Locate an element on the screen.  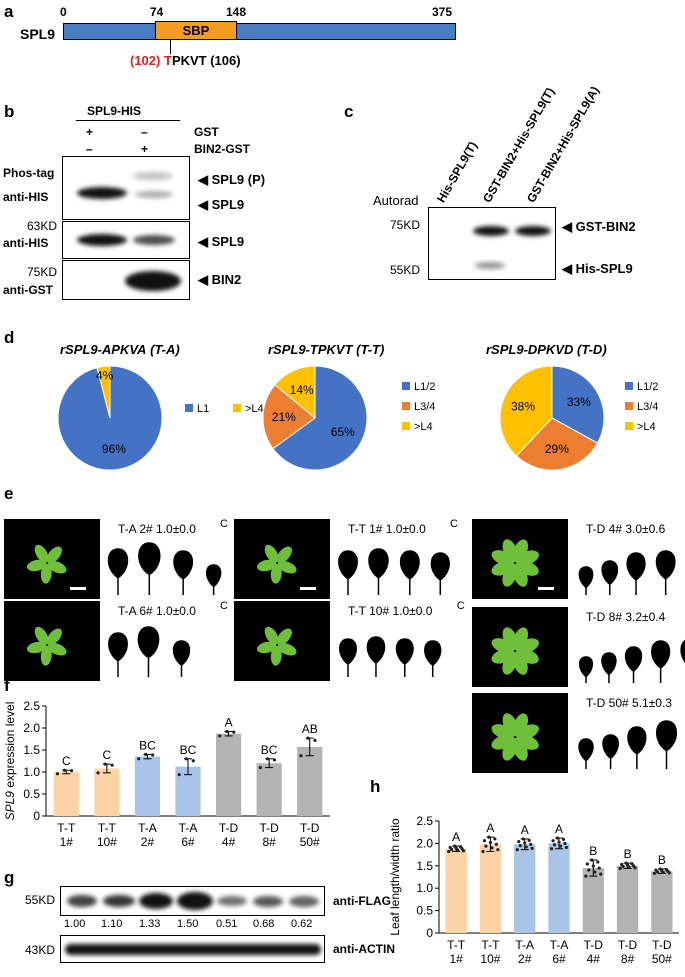
blot-antigst is located at coordinates (126, 280).